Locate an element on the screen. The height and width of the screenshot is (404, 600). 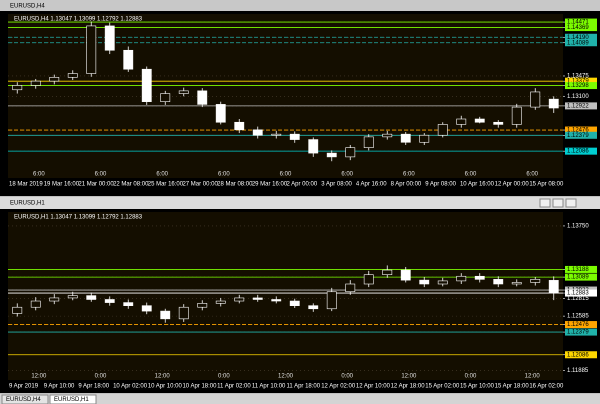
y-tick-label: 1.11885 is located at coordinates (578, 371).